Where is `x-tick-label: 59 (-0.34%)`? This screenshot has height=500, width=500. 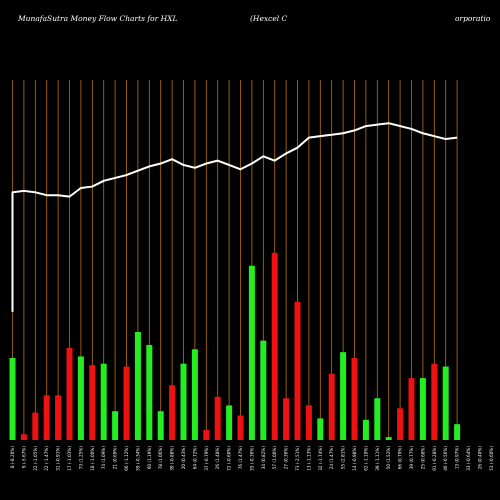
x-tick-label: 59 (-0.34%) is located at coordinates (137, 458).